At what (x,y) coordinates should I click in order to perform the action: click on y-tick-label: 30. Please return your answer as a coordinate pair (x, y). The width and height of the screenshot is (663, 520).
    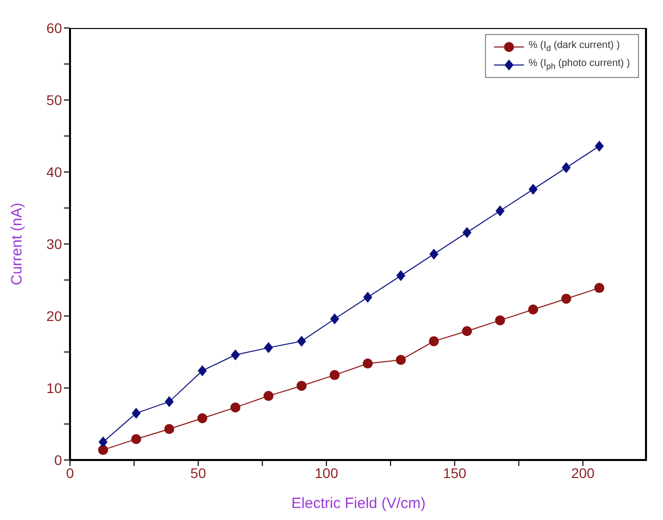
    Looking at the image, I should click on (54, 244).